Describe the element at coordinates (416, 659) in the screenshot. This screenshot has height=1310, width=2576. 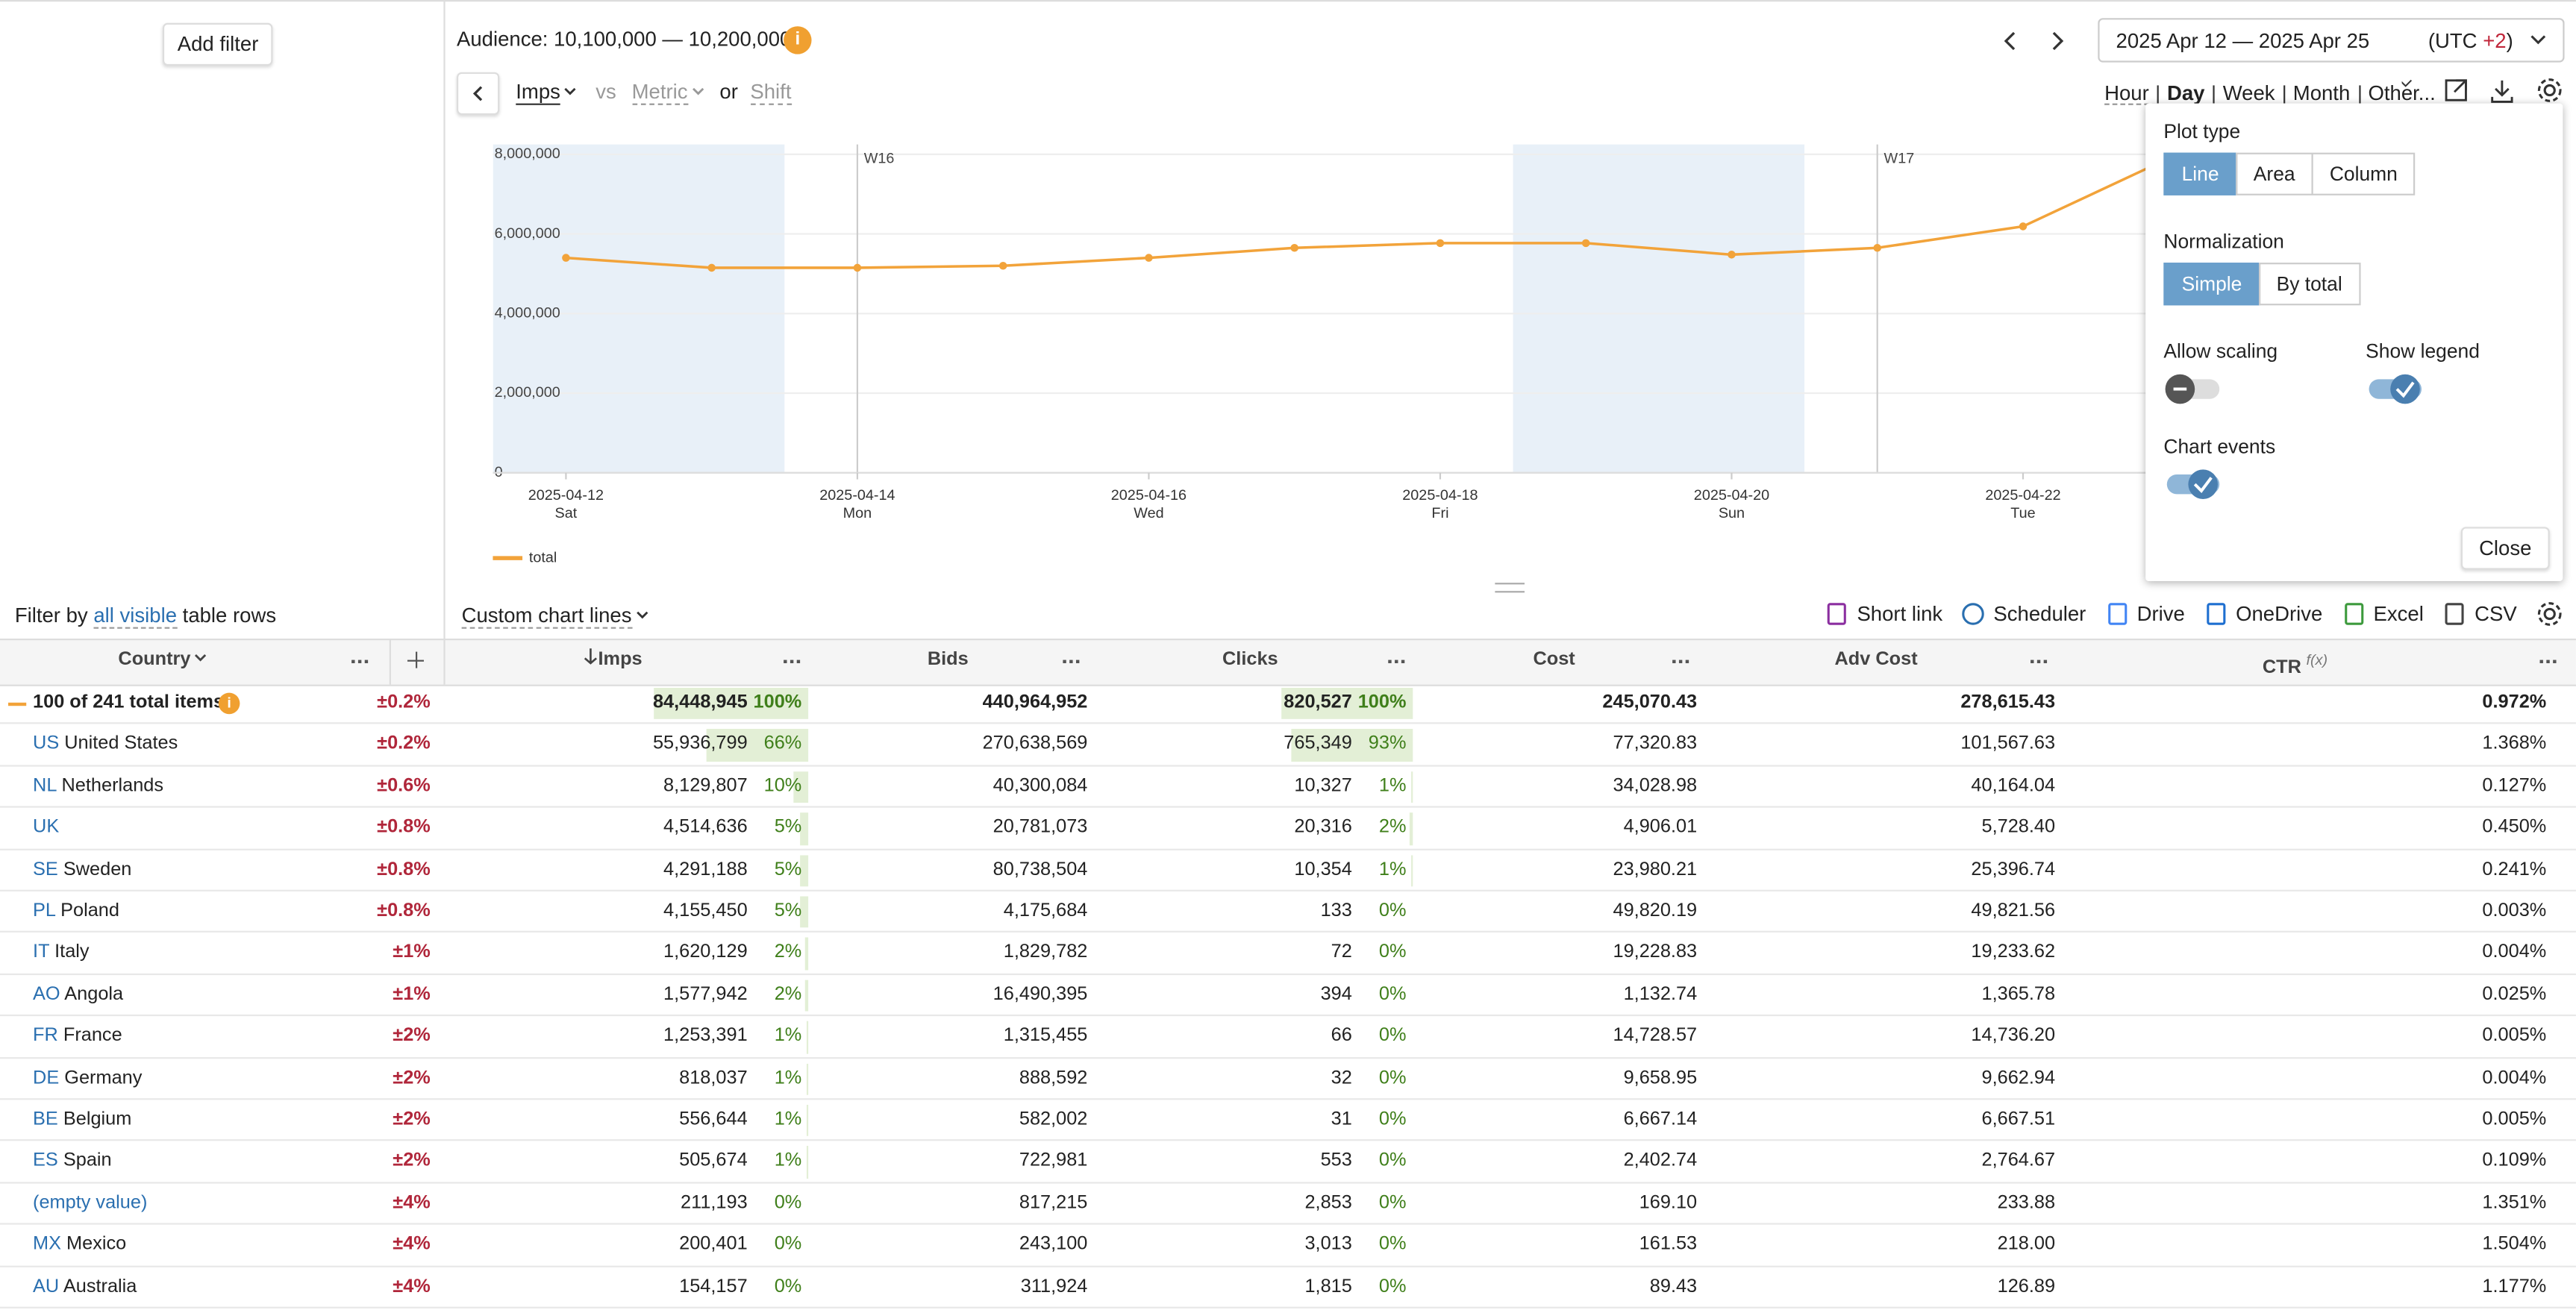
I see `add-column` at that location.